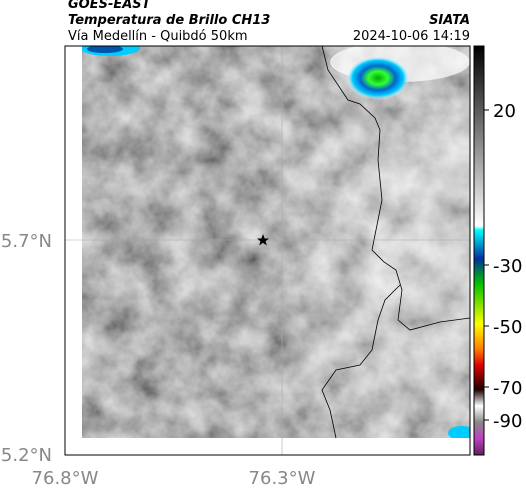 The height and width of the screenshot is (491, 526). Describe the element at coordinates (507, 266) in the screenshot. I see `colorbar-tick-label: -30` at that location.